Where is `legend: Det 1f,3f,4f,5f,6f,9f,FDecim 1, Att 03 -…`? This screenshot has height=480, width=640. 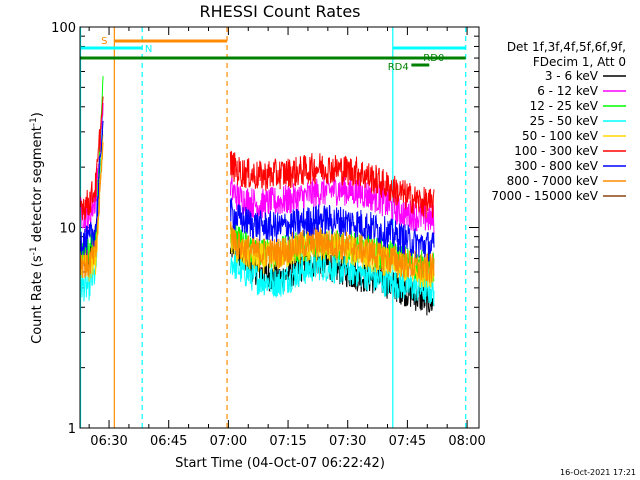
legend: Det 1f,3f,4f,5f,6f,9f,FDecim 1, Att 03 -… is located at coordinates (558, 121).